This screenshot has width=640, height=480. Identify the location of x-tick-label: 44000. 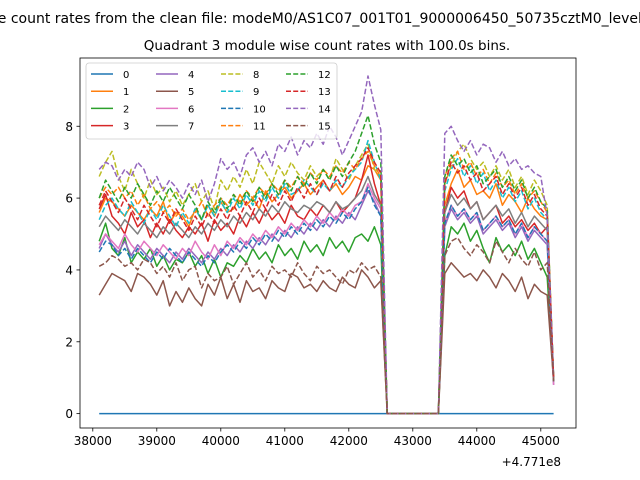
(477, 441).